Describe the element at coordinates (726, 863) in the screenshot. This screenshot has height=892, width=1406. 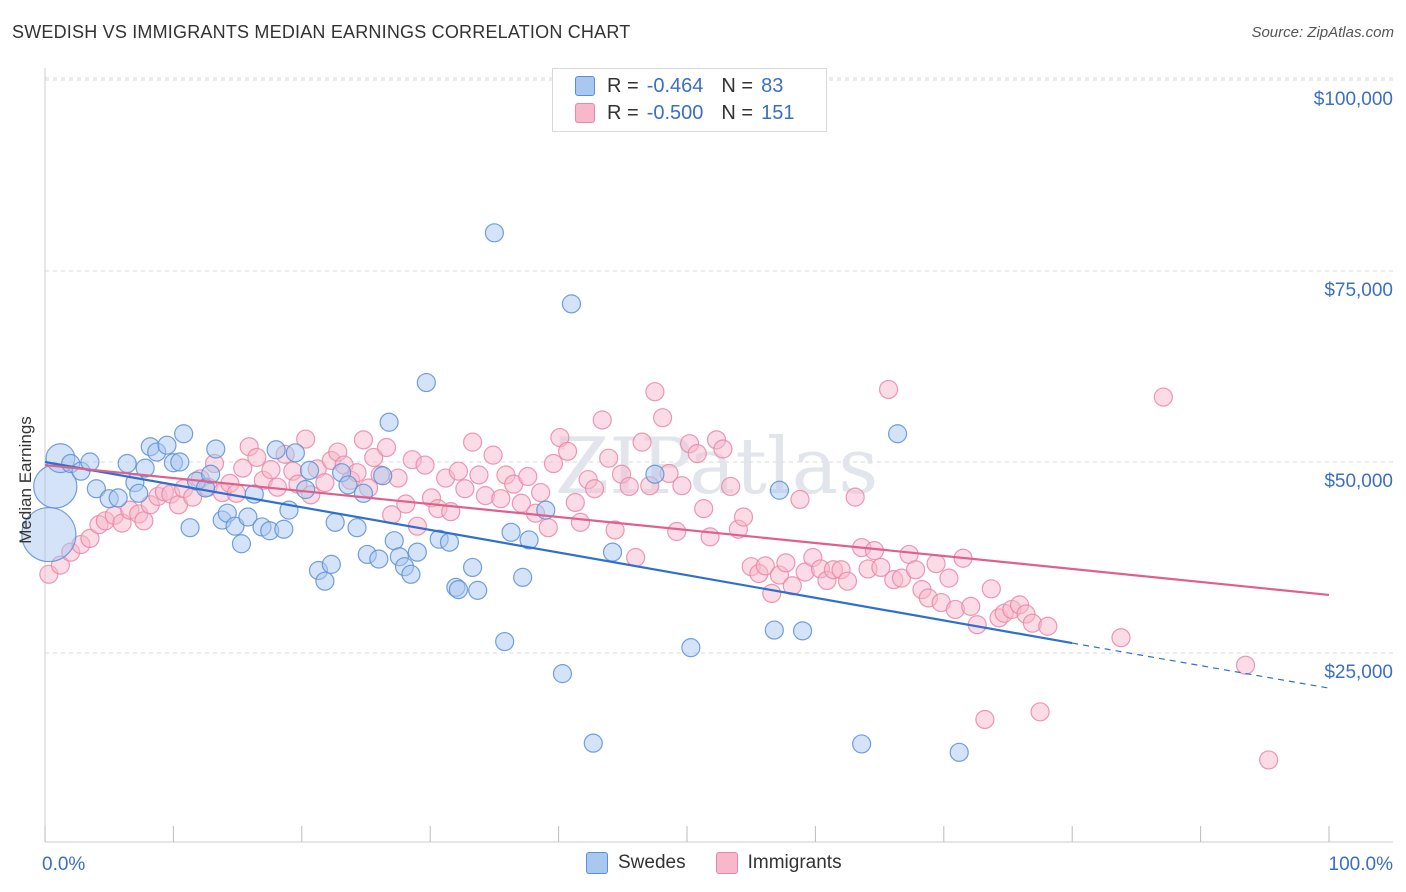
I see `immigrants-legend-swatch` at that location.